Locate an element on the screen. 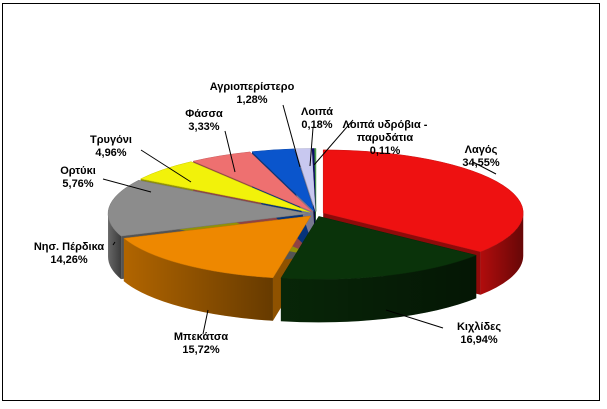 This screenshot has width=607, height=409. slice-name: Φάσσα is located at coordinates (204, 114).